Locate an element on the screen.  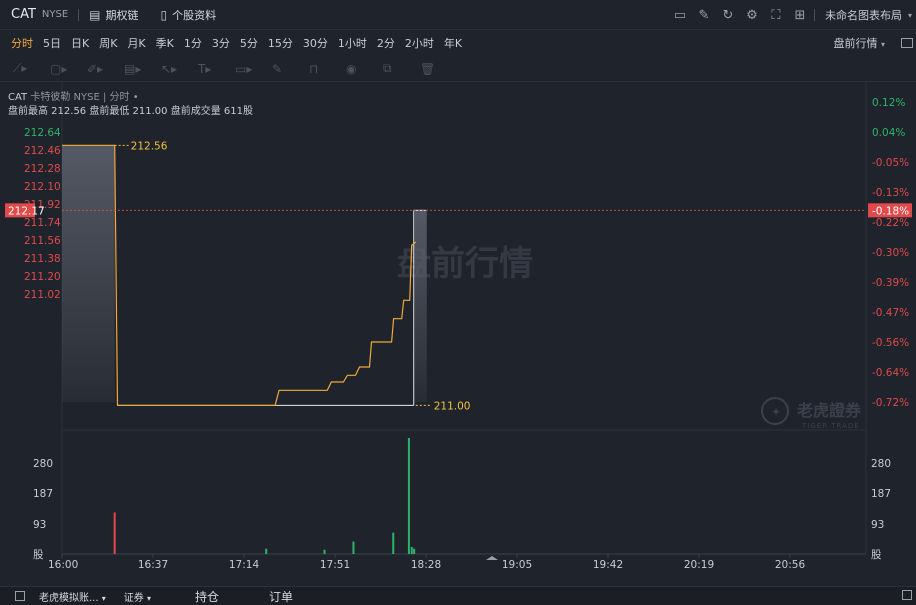
time-tick-label: 17:14 is located at coordinates (244, 565).